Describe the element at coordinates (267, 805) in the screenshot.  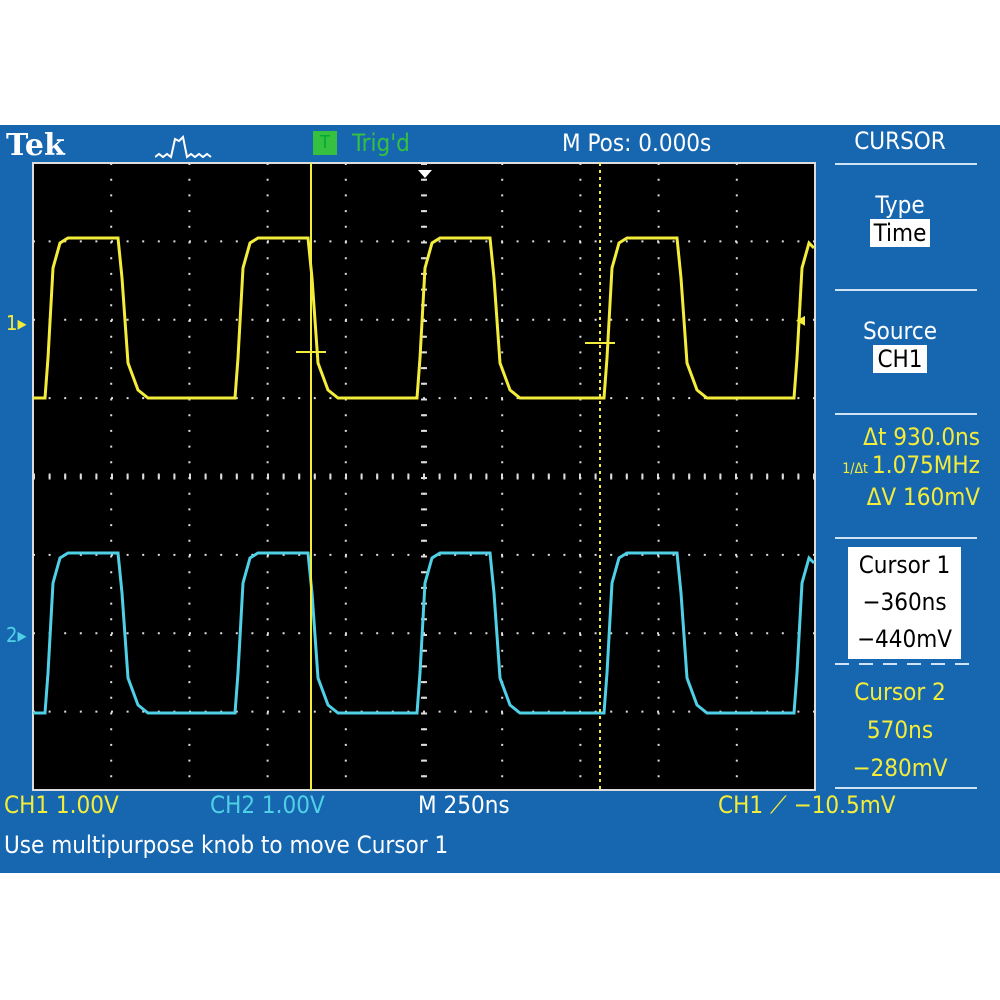
I see `ch2-scale: CH2 1.00V` at that location.